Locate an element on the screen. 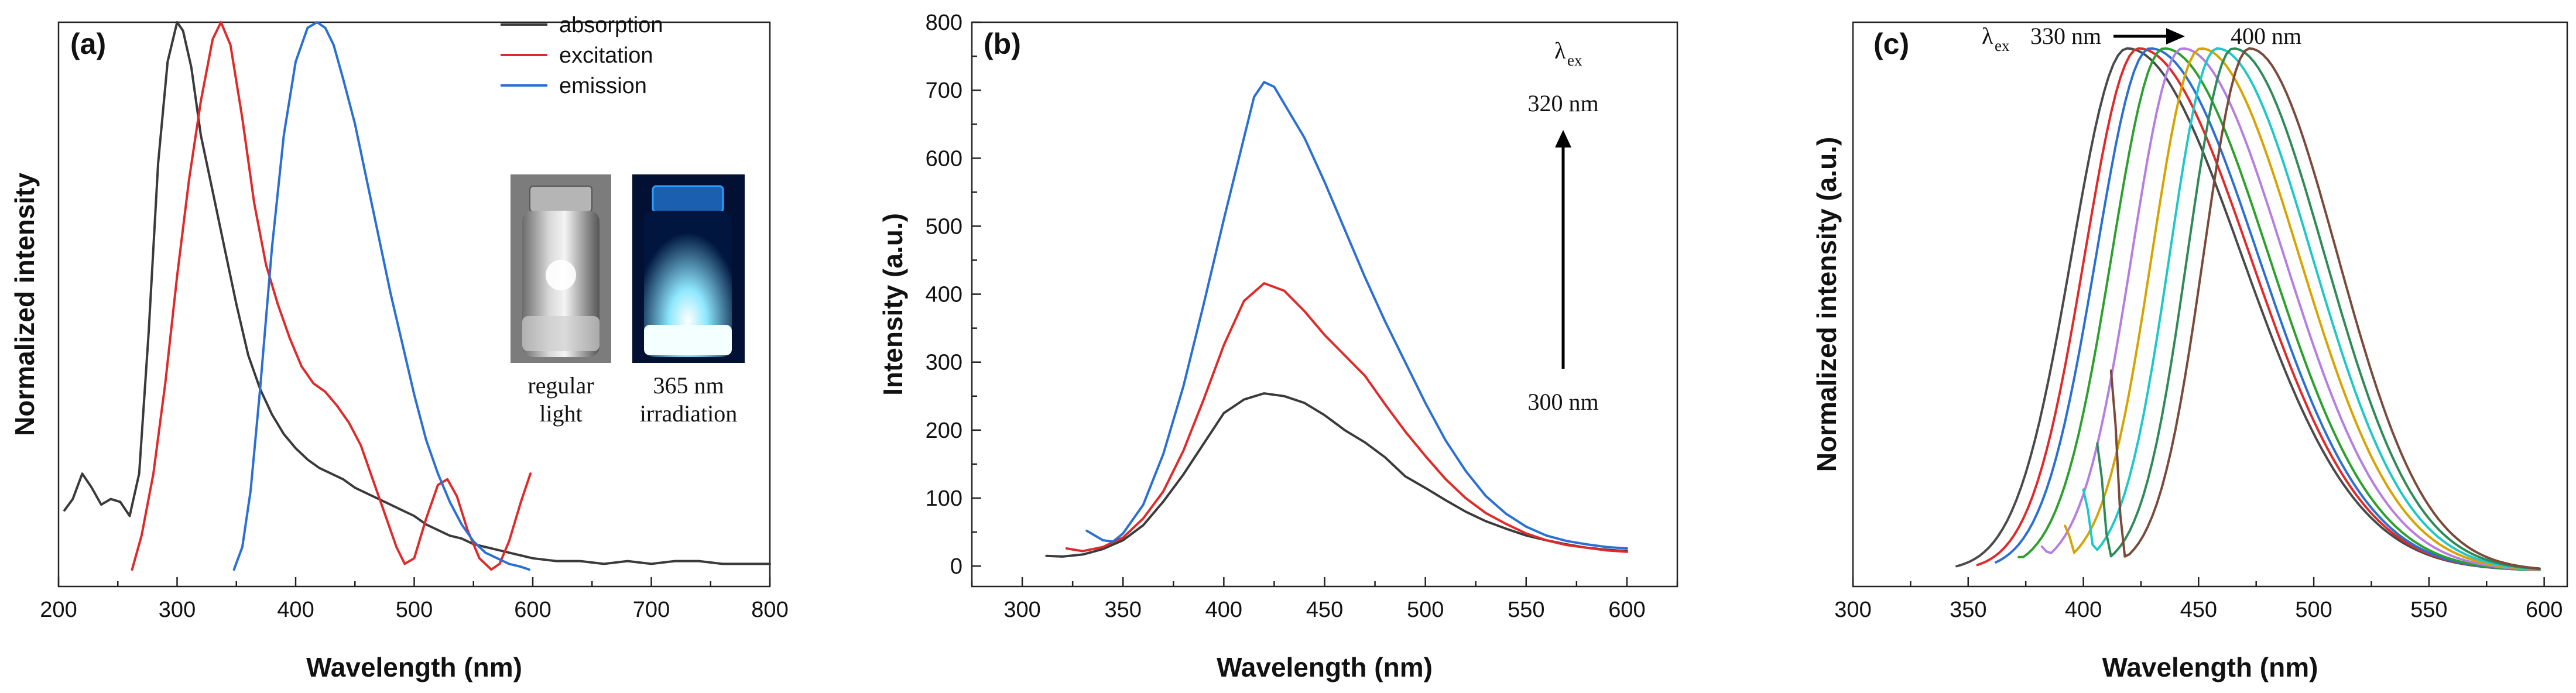  y-tick-label: 600 is located at coordinates (944, 158).